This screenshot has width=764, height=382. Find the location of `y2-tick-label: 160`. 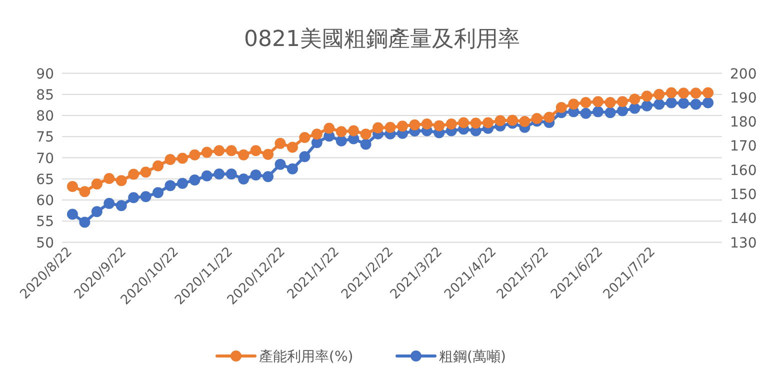

y2-tick-label: 160 is located at coordinates (743, 170).